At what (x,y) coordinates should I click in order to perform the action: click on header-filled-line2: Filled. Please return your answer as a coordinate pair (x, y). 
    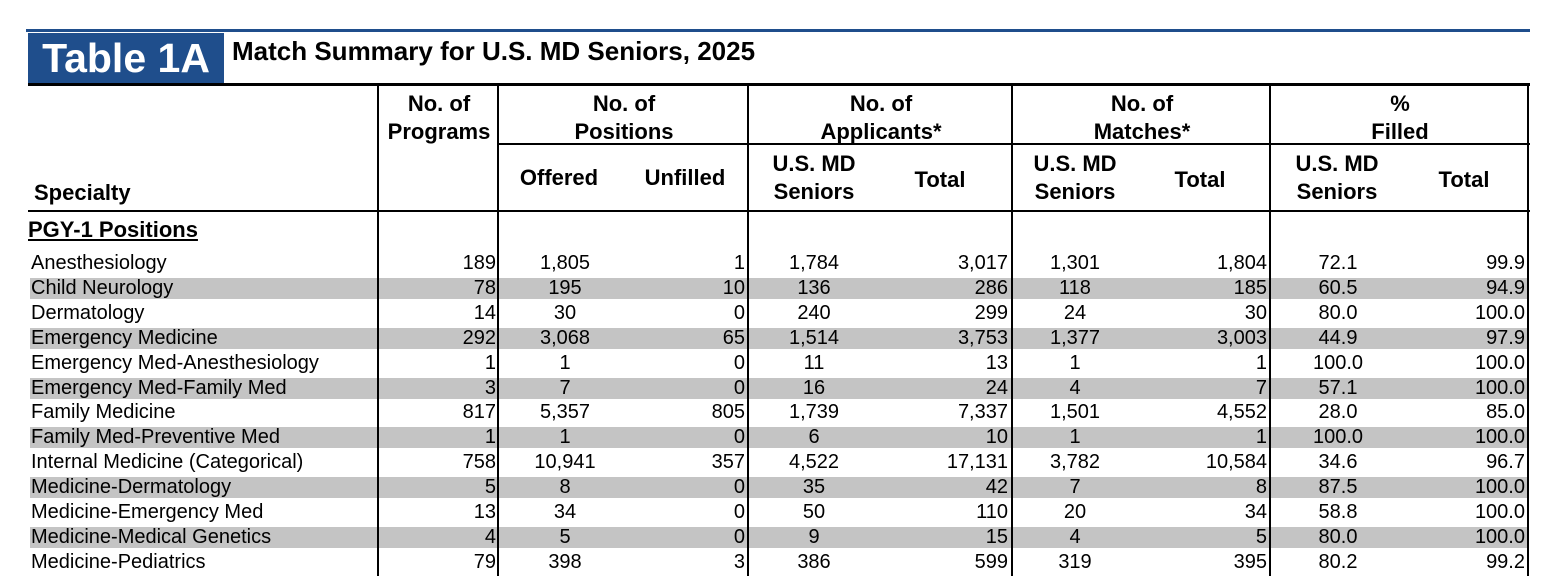
    Looking at the image, I should click on (1400, 131).